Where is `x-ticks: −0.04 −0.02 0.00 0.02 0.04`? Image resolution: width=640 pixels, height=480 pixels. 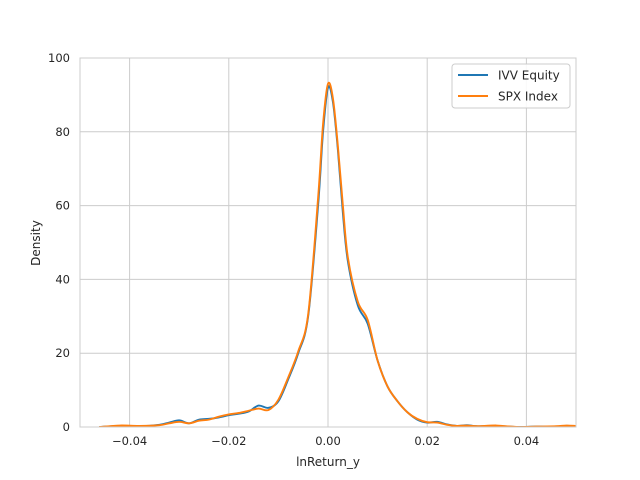 x-ticks: −0.04 −0.02 0.00 0.02 0.04 is located at coordinates (325, 441).